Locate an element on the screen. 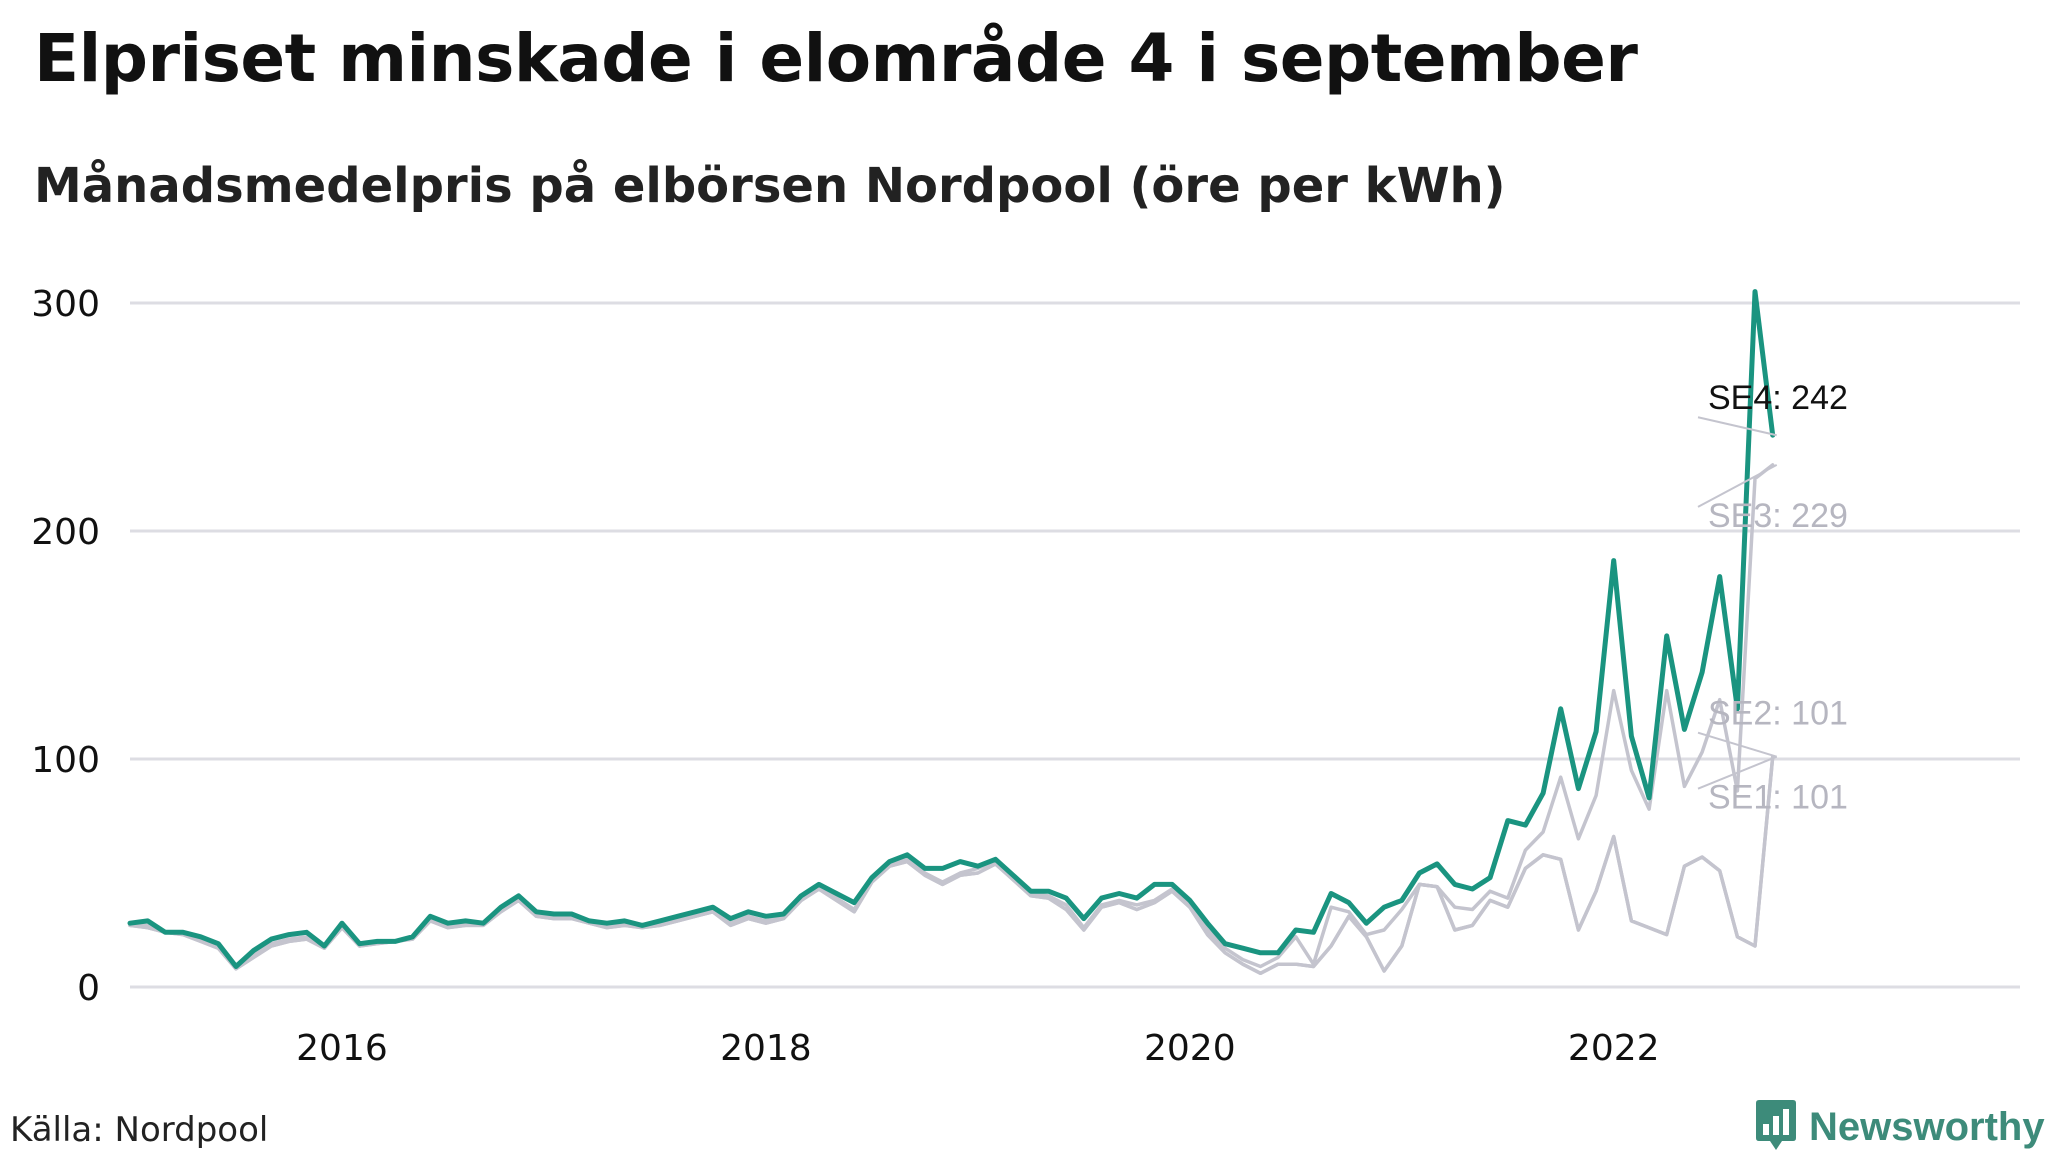 The image size is (2048, 1156). y-tick-label: 0 is located at coordinates (88, 988).